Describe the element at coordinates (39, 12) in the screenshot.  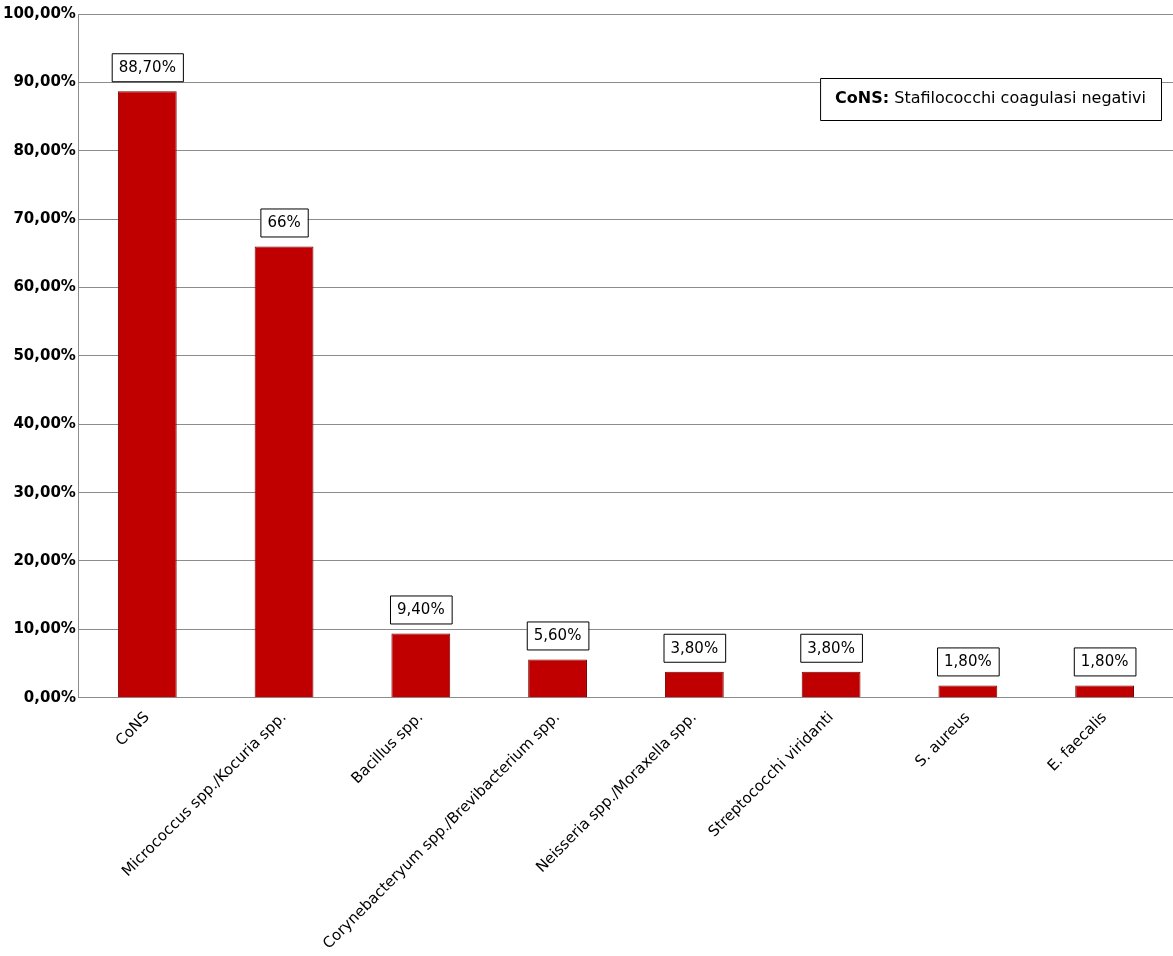
I see `y-tick-label: 100,00%` at that location.